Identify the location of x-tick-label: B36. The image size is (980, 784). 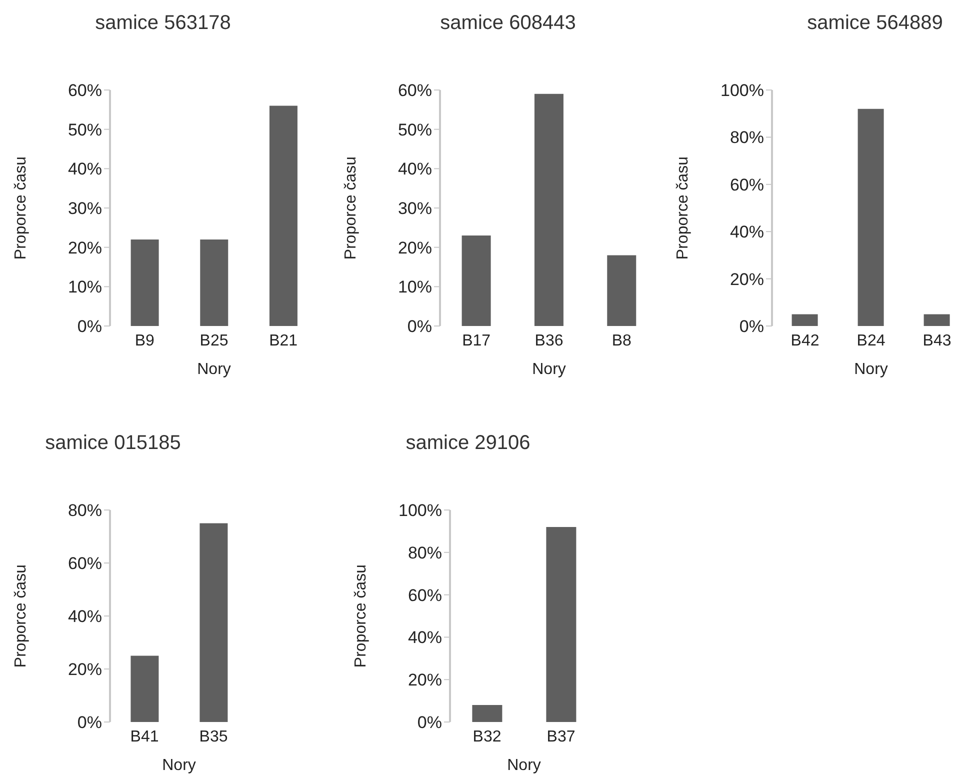
(549, 341).